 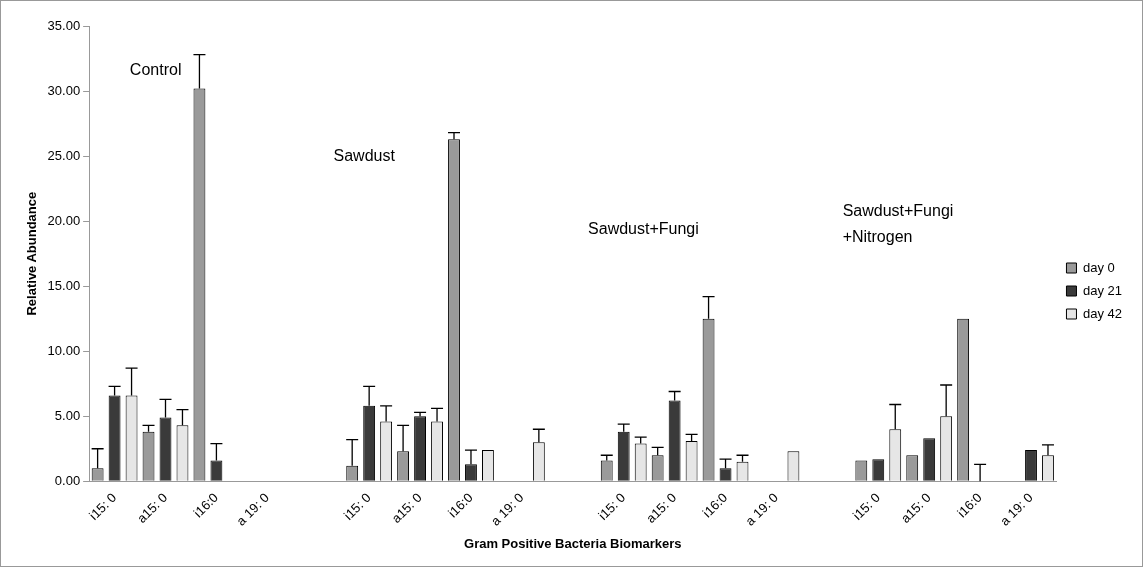 What do you see at coordinates (32, 253) in the screenshot?
I see `y-axis-title: Relative Abundance` at bounding box center [32, 253].